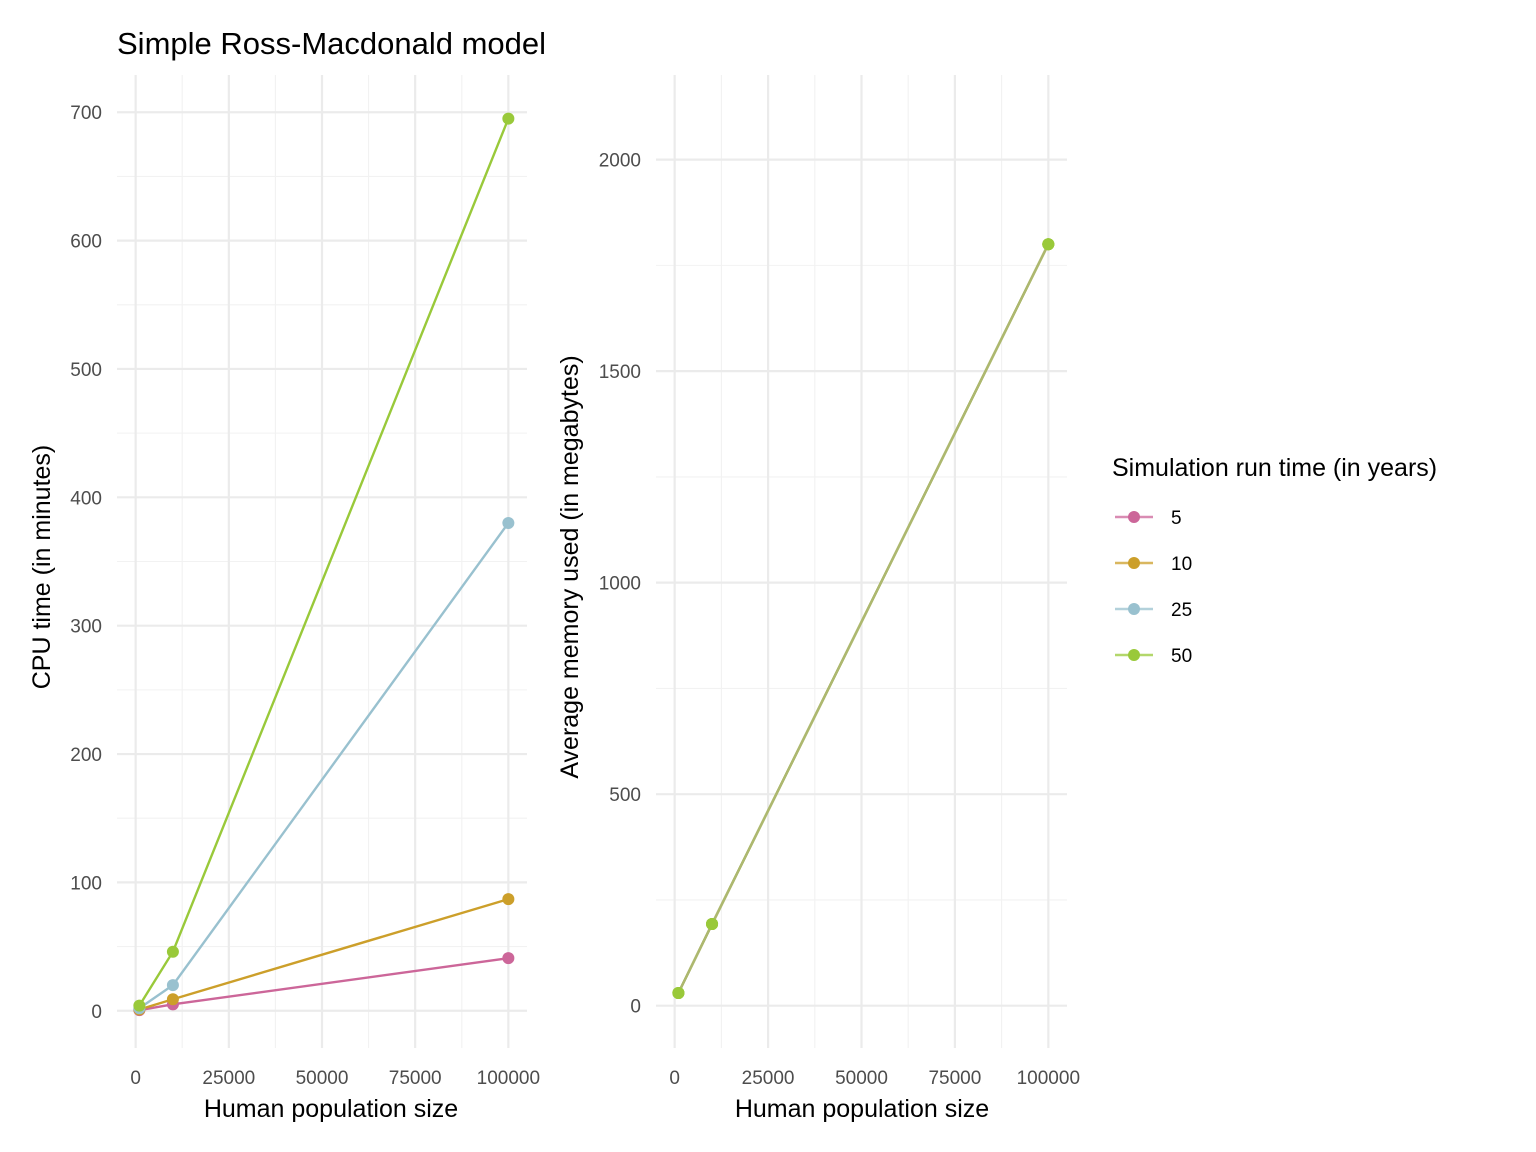  What do you see at coordinates (86, 883) in the screenshot?
I see `y-tick-label: 100` at bounding box center [86, 883].